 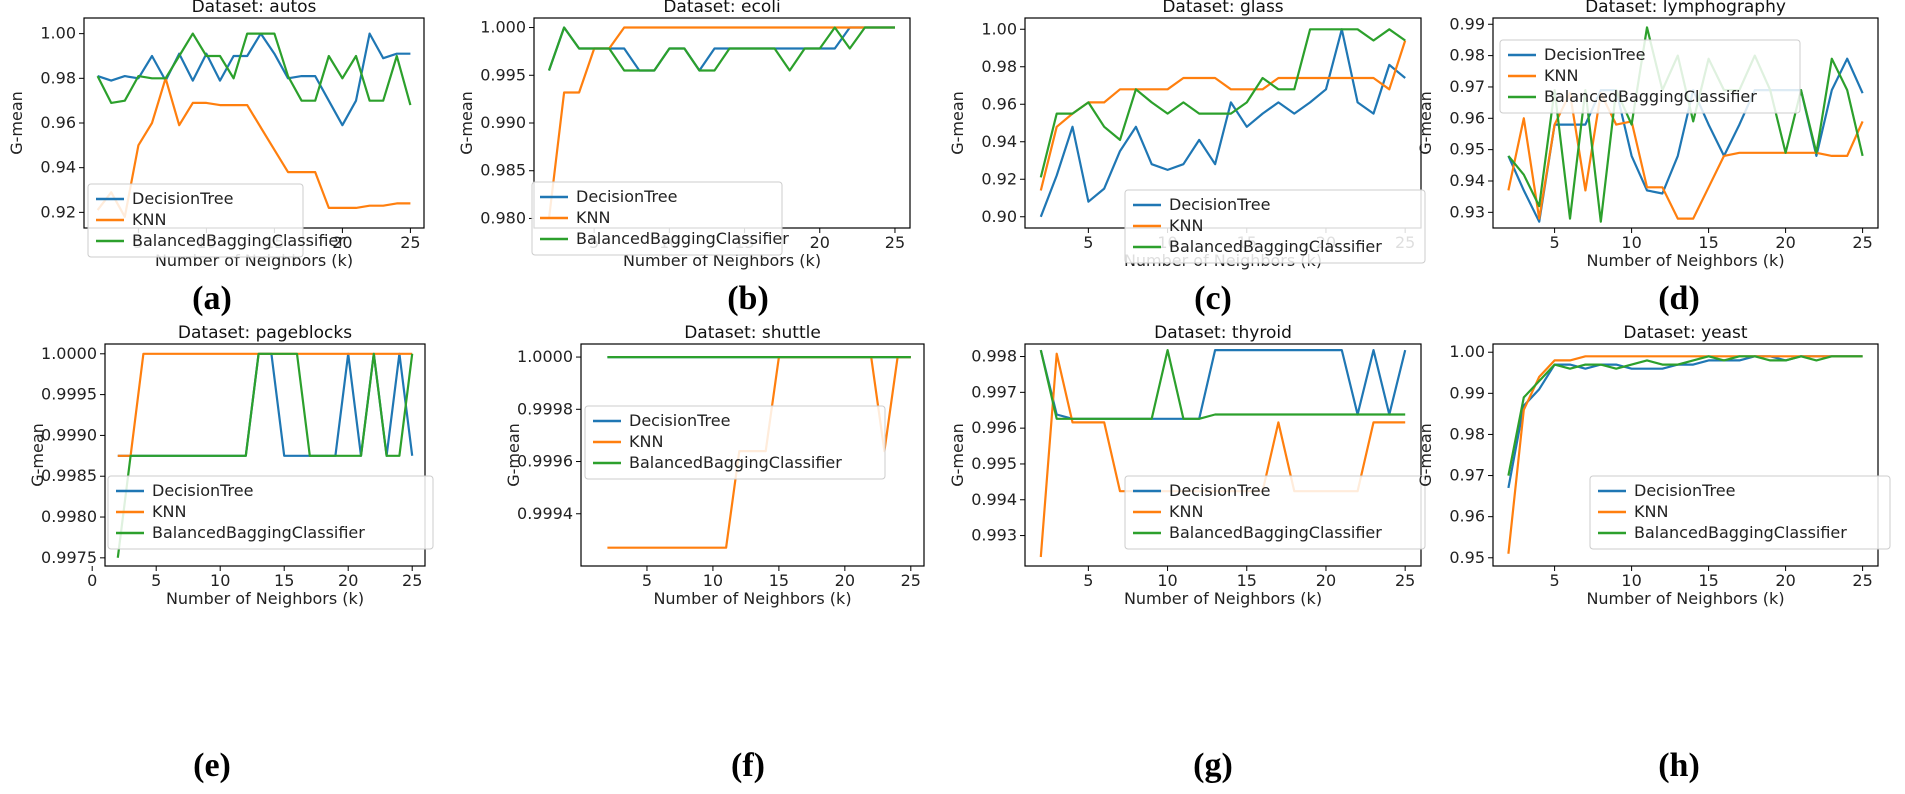 What do you see at coordinates (503, 74) in the screenshot?
I see `y-tick-label: 0.995` at bounding box center [503, 74].